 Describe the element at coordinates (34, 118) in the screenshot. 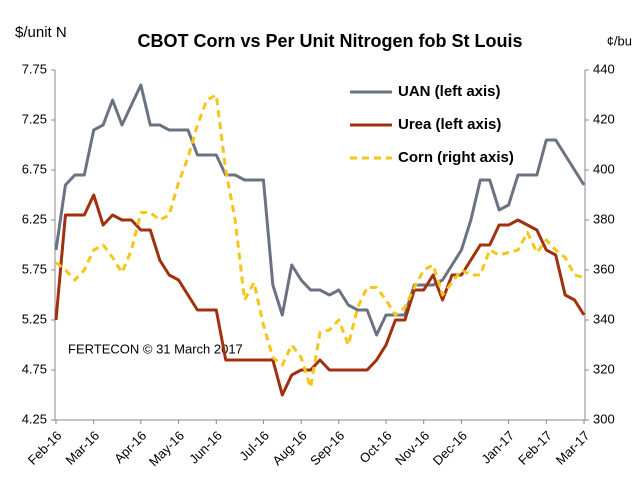

I see `y-tick-label: 7.25` at that location.